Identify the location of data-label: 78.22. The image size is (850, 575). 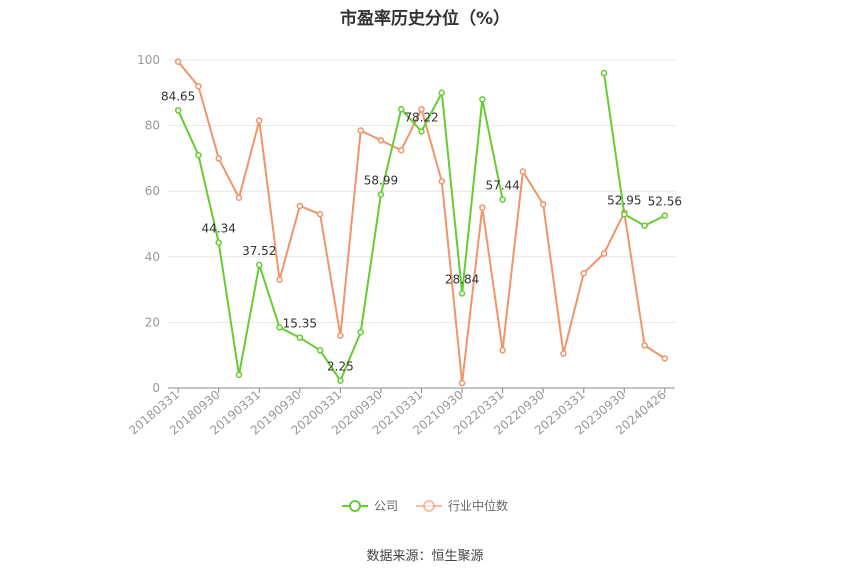
(421, 117).